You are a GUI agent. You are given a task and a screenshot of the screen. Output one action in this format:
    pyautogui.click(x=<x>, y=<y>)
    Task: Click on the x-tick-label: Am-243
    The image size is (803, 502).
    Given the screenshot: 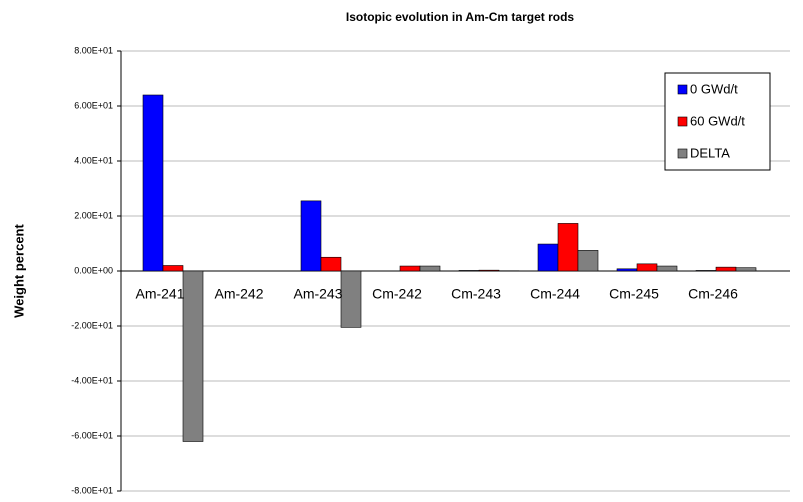 What is the action you would take?
    pyautogui.click(x=317, y=294)
    